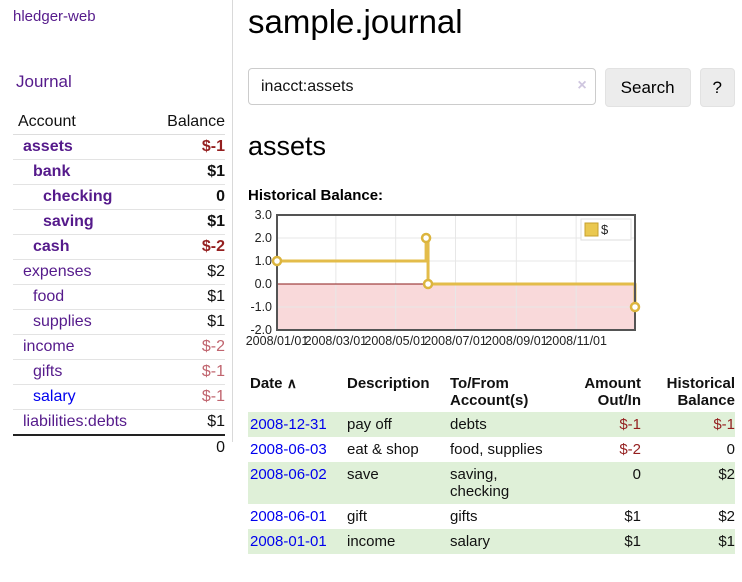  I want to click on accounts-total-row: 0, so click(119, 447).